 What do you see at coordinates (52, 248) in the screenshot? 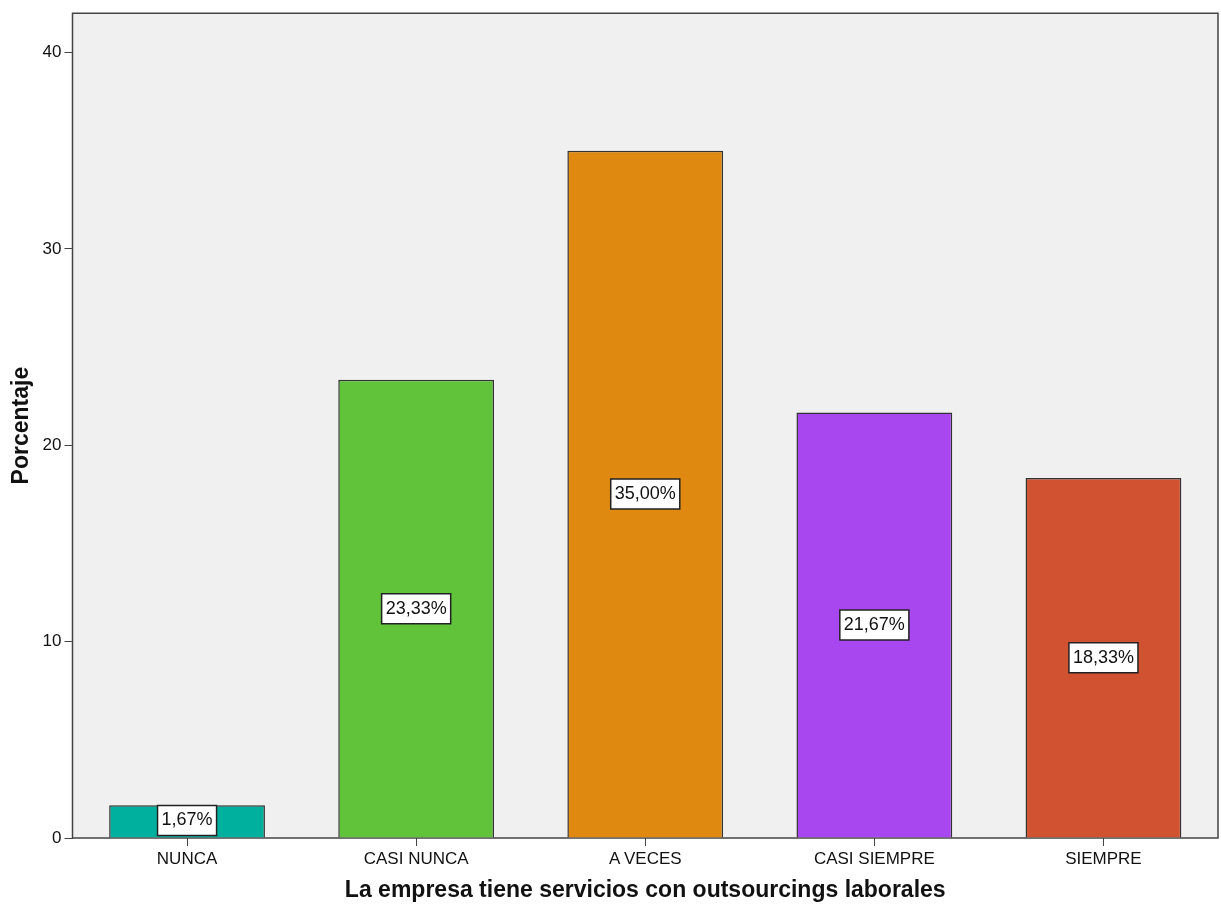
I see `y-tick-label: 30` at bounding box center [52, 248].